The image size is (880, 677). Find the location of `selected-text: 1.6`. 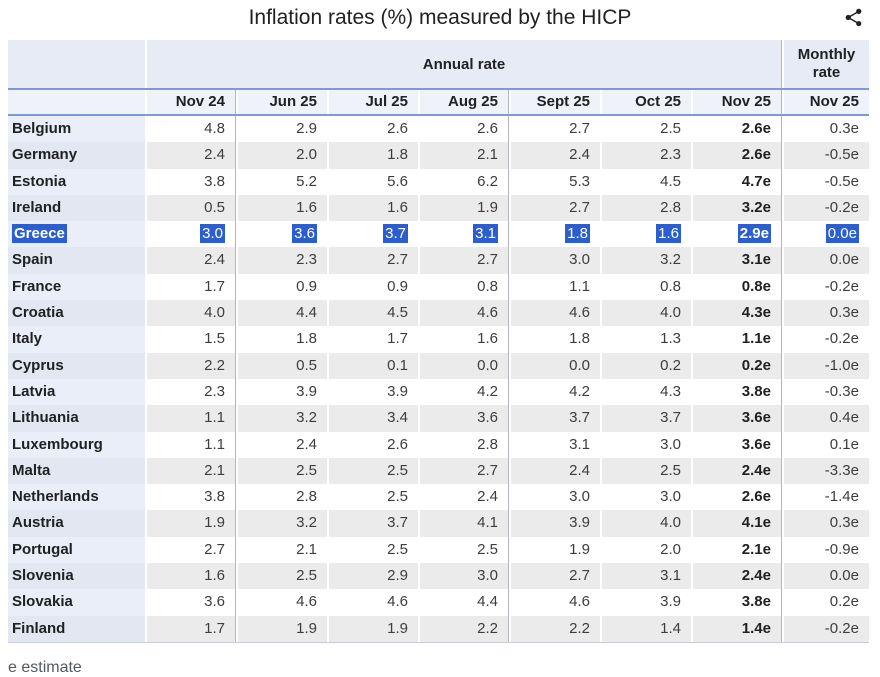

selected-text: 1.6 is located at coordinates (668, 234).